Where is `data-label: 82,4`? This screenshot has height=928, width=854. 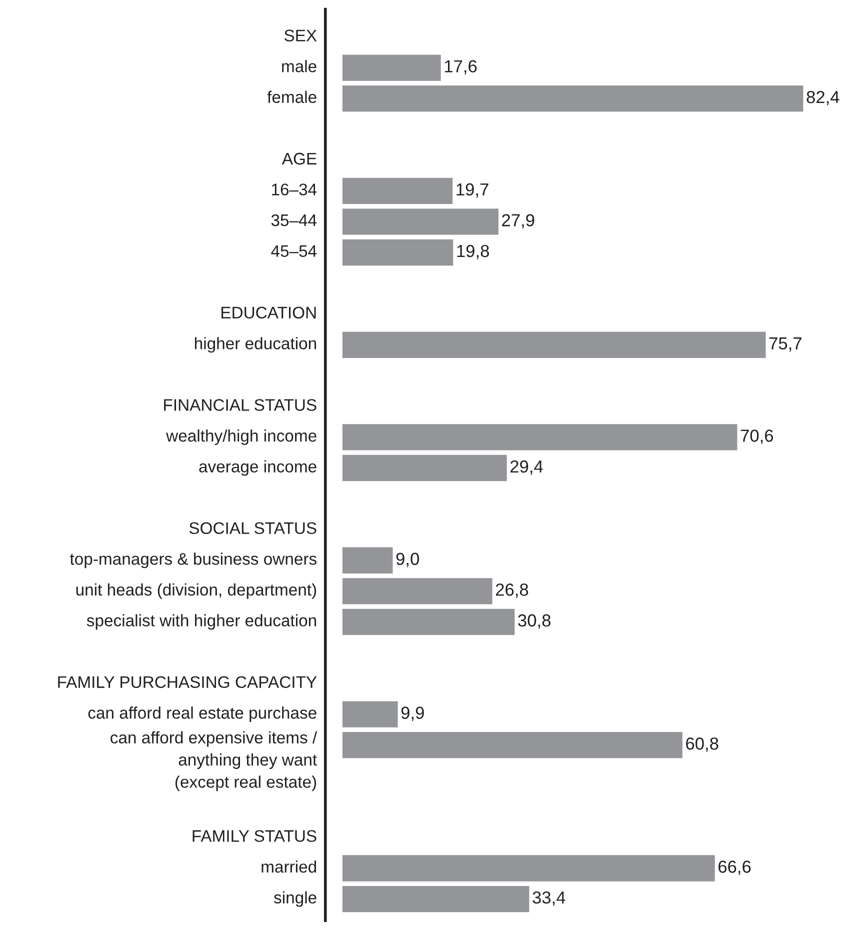
data-label: 82,4 is located at coordinates (823, 98).